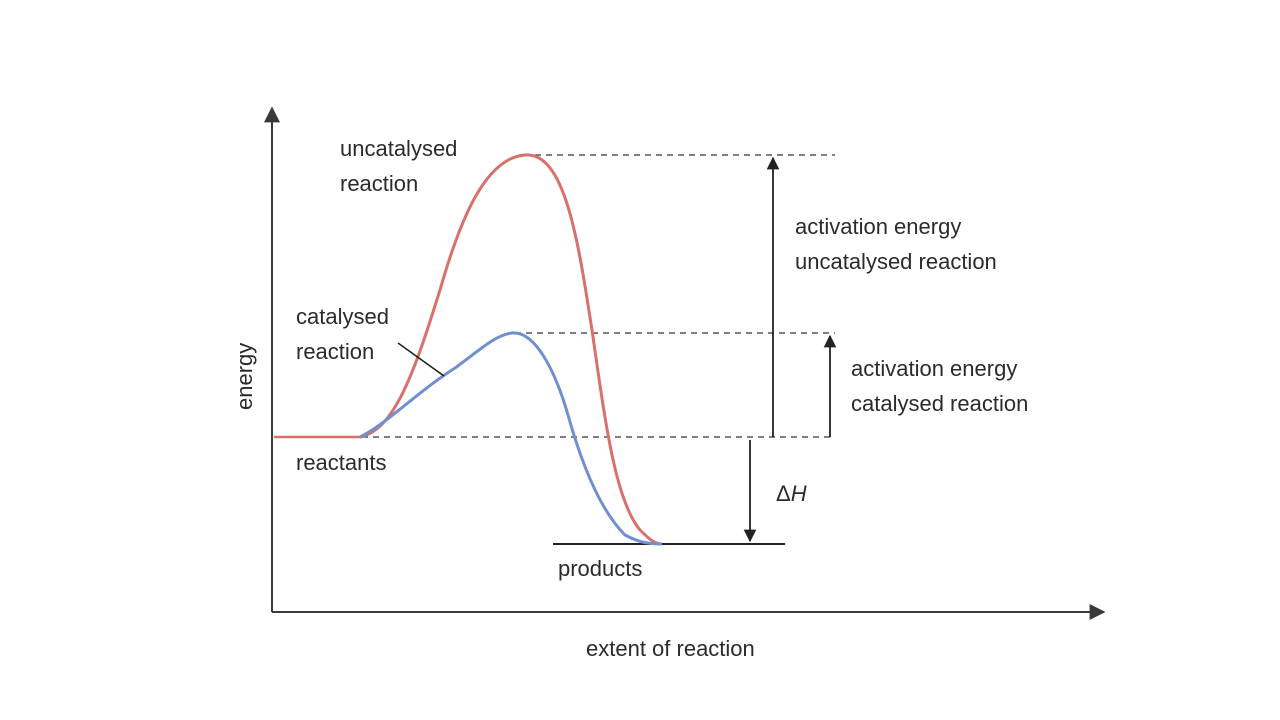  What do you see at coordinates (896, 261) in the screenshot?
I see `ea-uncatalysed-label-line2: uncatalysed reaction` at bounding box center [896, 261].